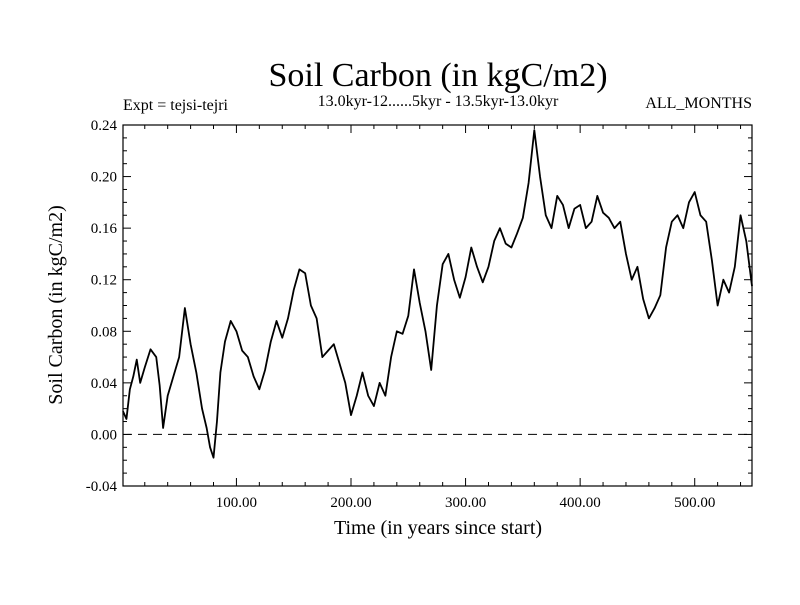 The width and height of the screenshot is (800, 605). Describe the element at coordinates (104, 384) in the screenshot. I see `y-tick-label: 0.04` at that location.